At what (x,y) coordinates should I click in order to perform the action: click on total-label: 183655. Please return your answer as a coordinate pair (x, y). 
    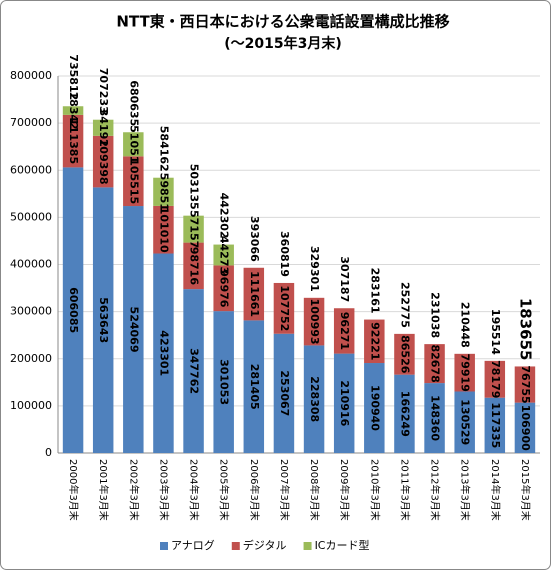
    Looking at the image, I should click on (525, 329).